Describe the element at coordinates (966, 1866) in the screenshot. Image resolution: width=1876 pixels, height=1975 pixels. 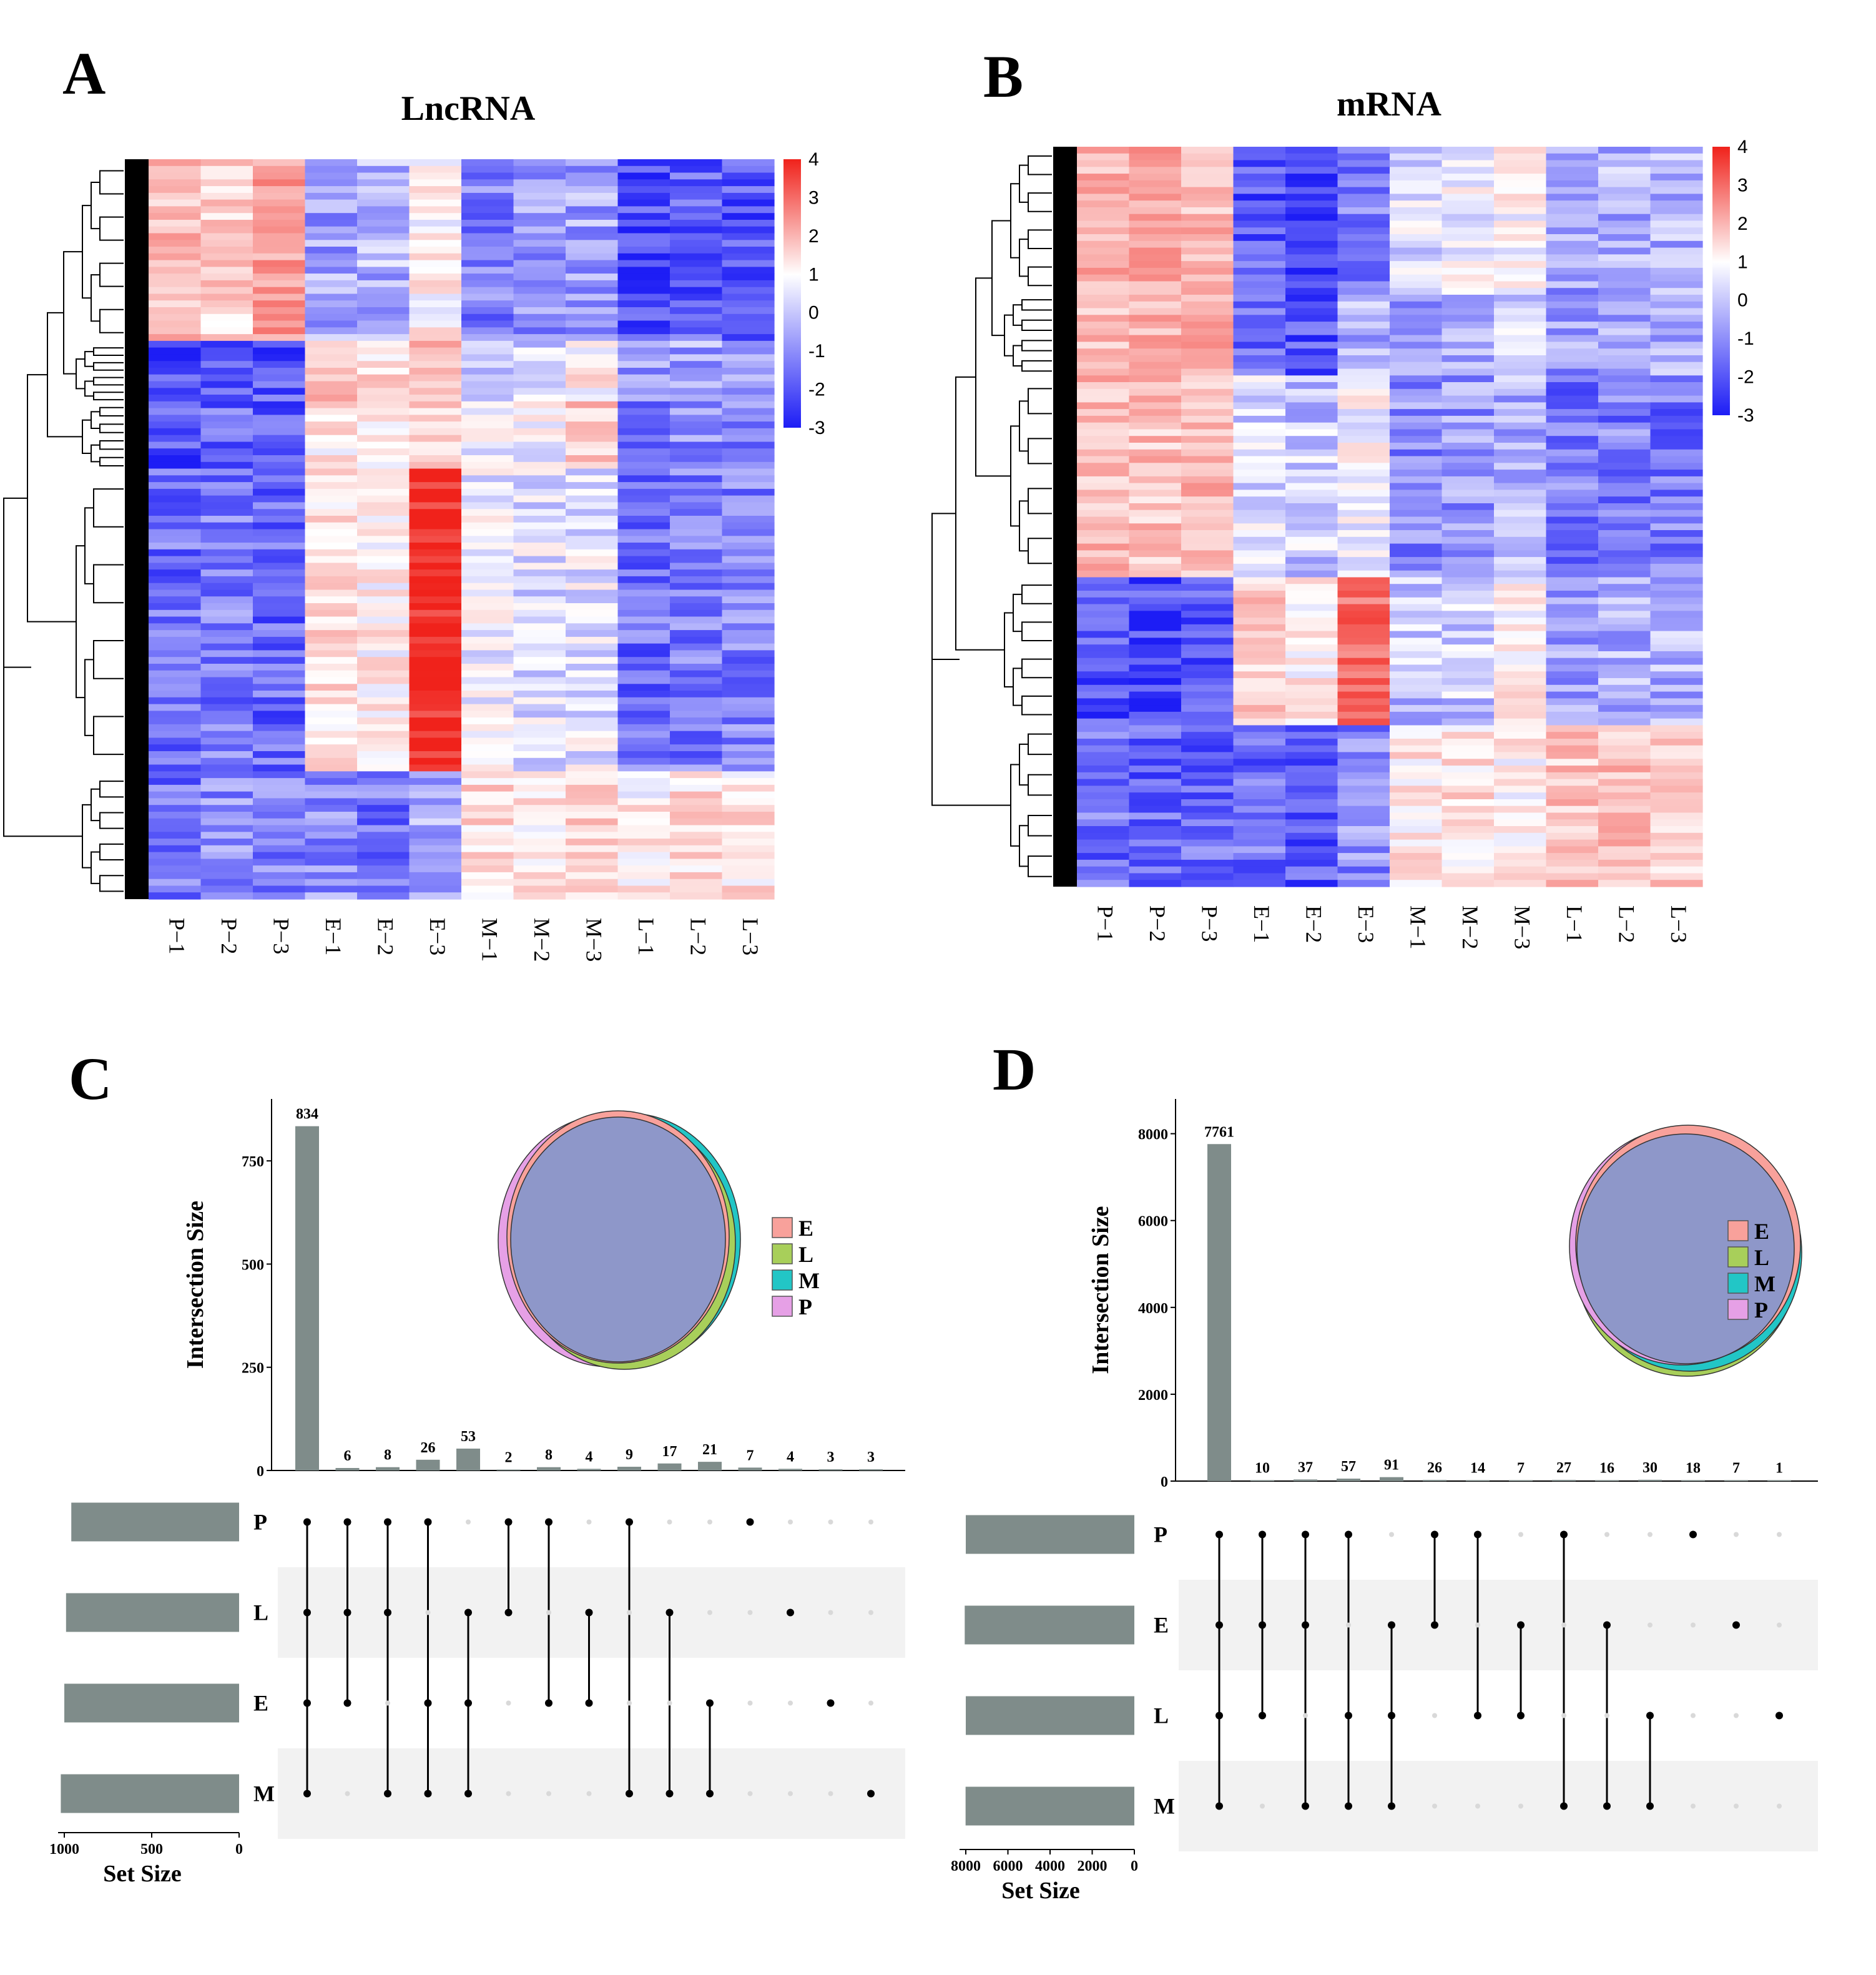
I see `set-size-tick-label: 8000` at that location.